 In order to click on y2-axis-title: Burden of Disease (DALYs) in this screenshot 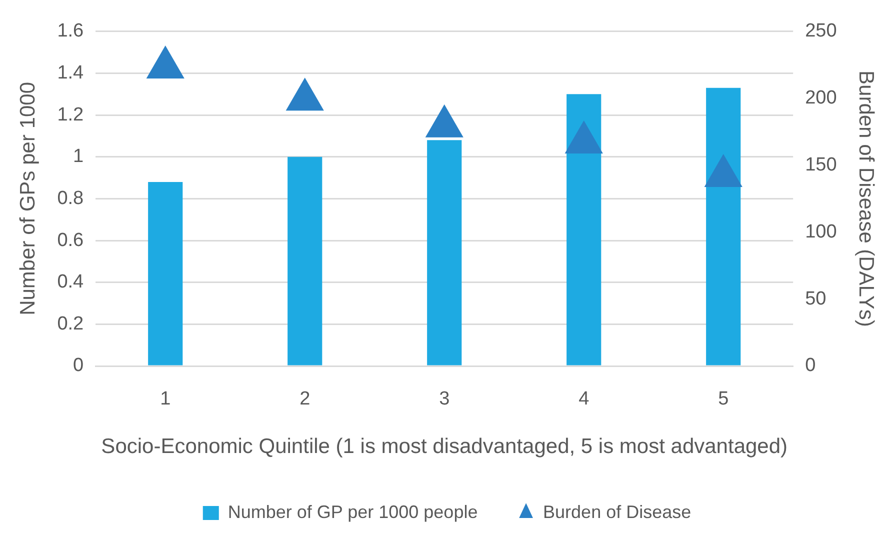, I will do `click(866, 198)`.